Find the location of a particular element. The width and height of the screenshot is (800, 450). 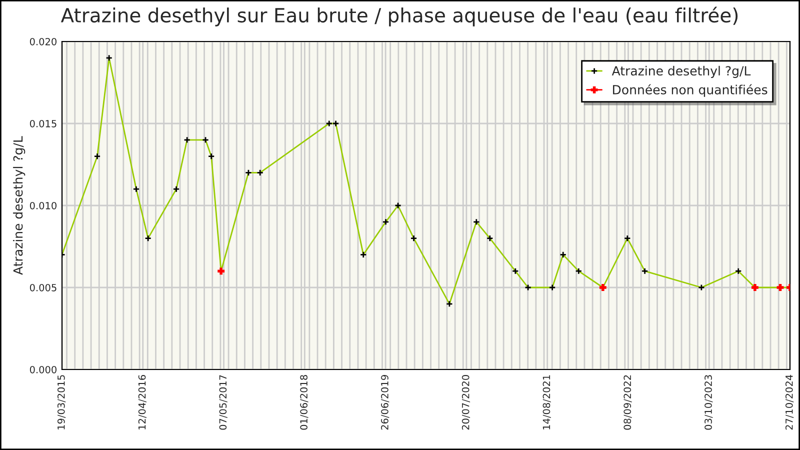

chart-title: Atrazine desethyl sur Eau brute / phase aqueuse de l'eau (eau filtrée) is located at coordinates (399, 16).